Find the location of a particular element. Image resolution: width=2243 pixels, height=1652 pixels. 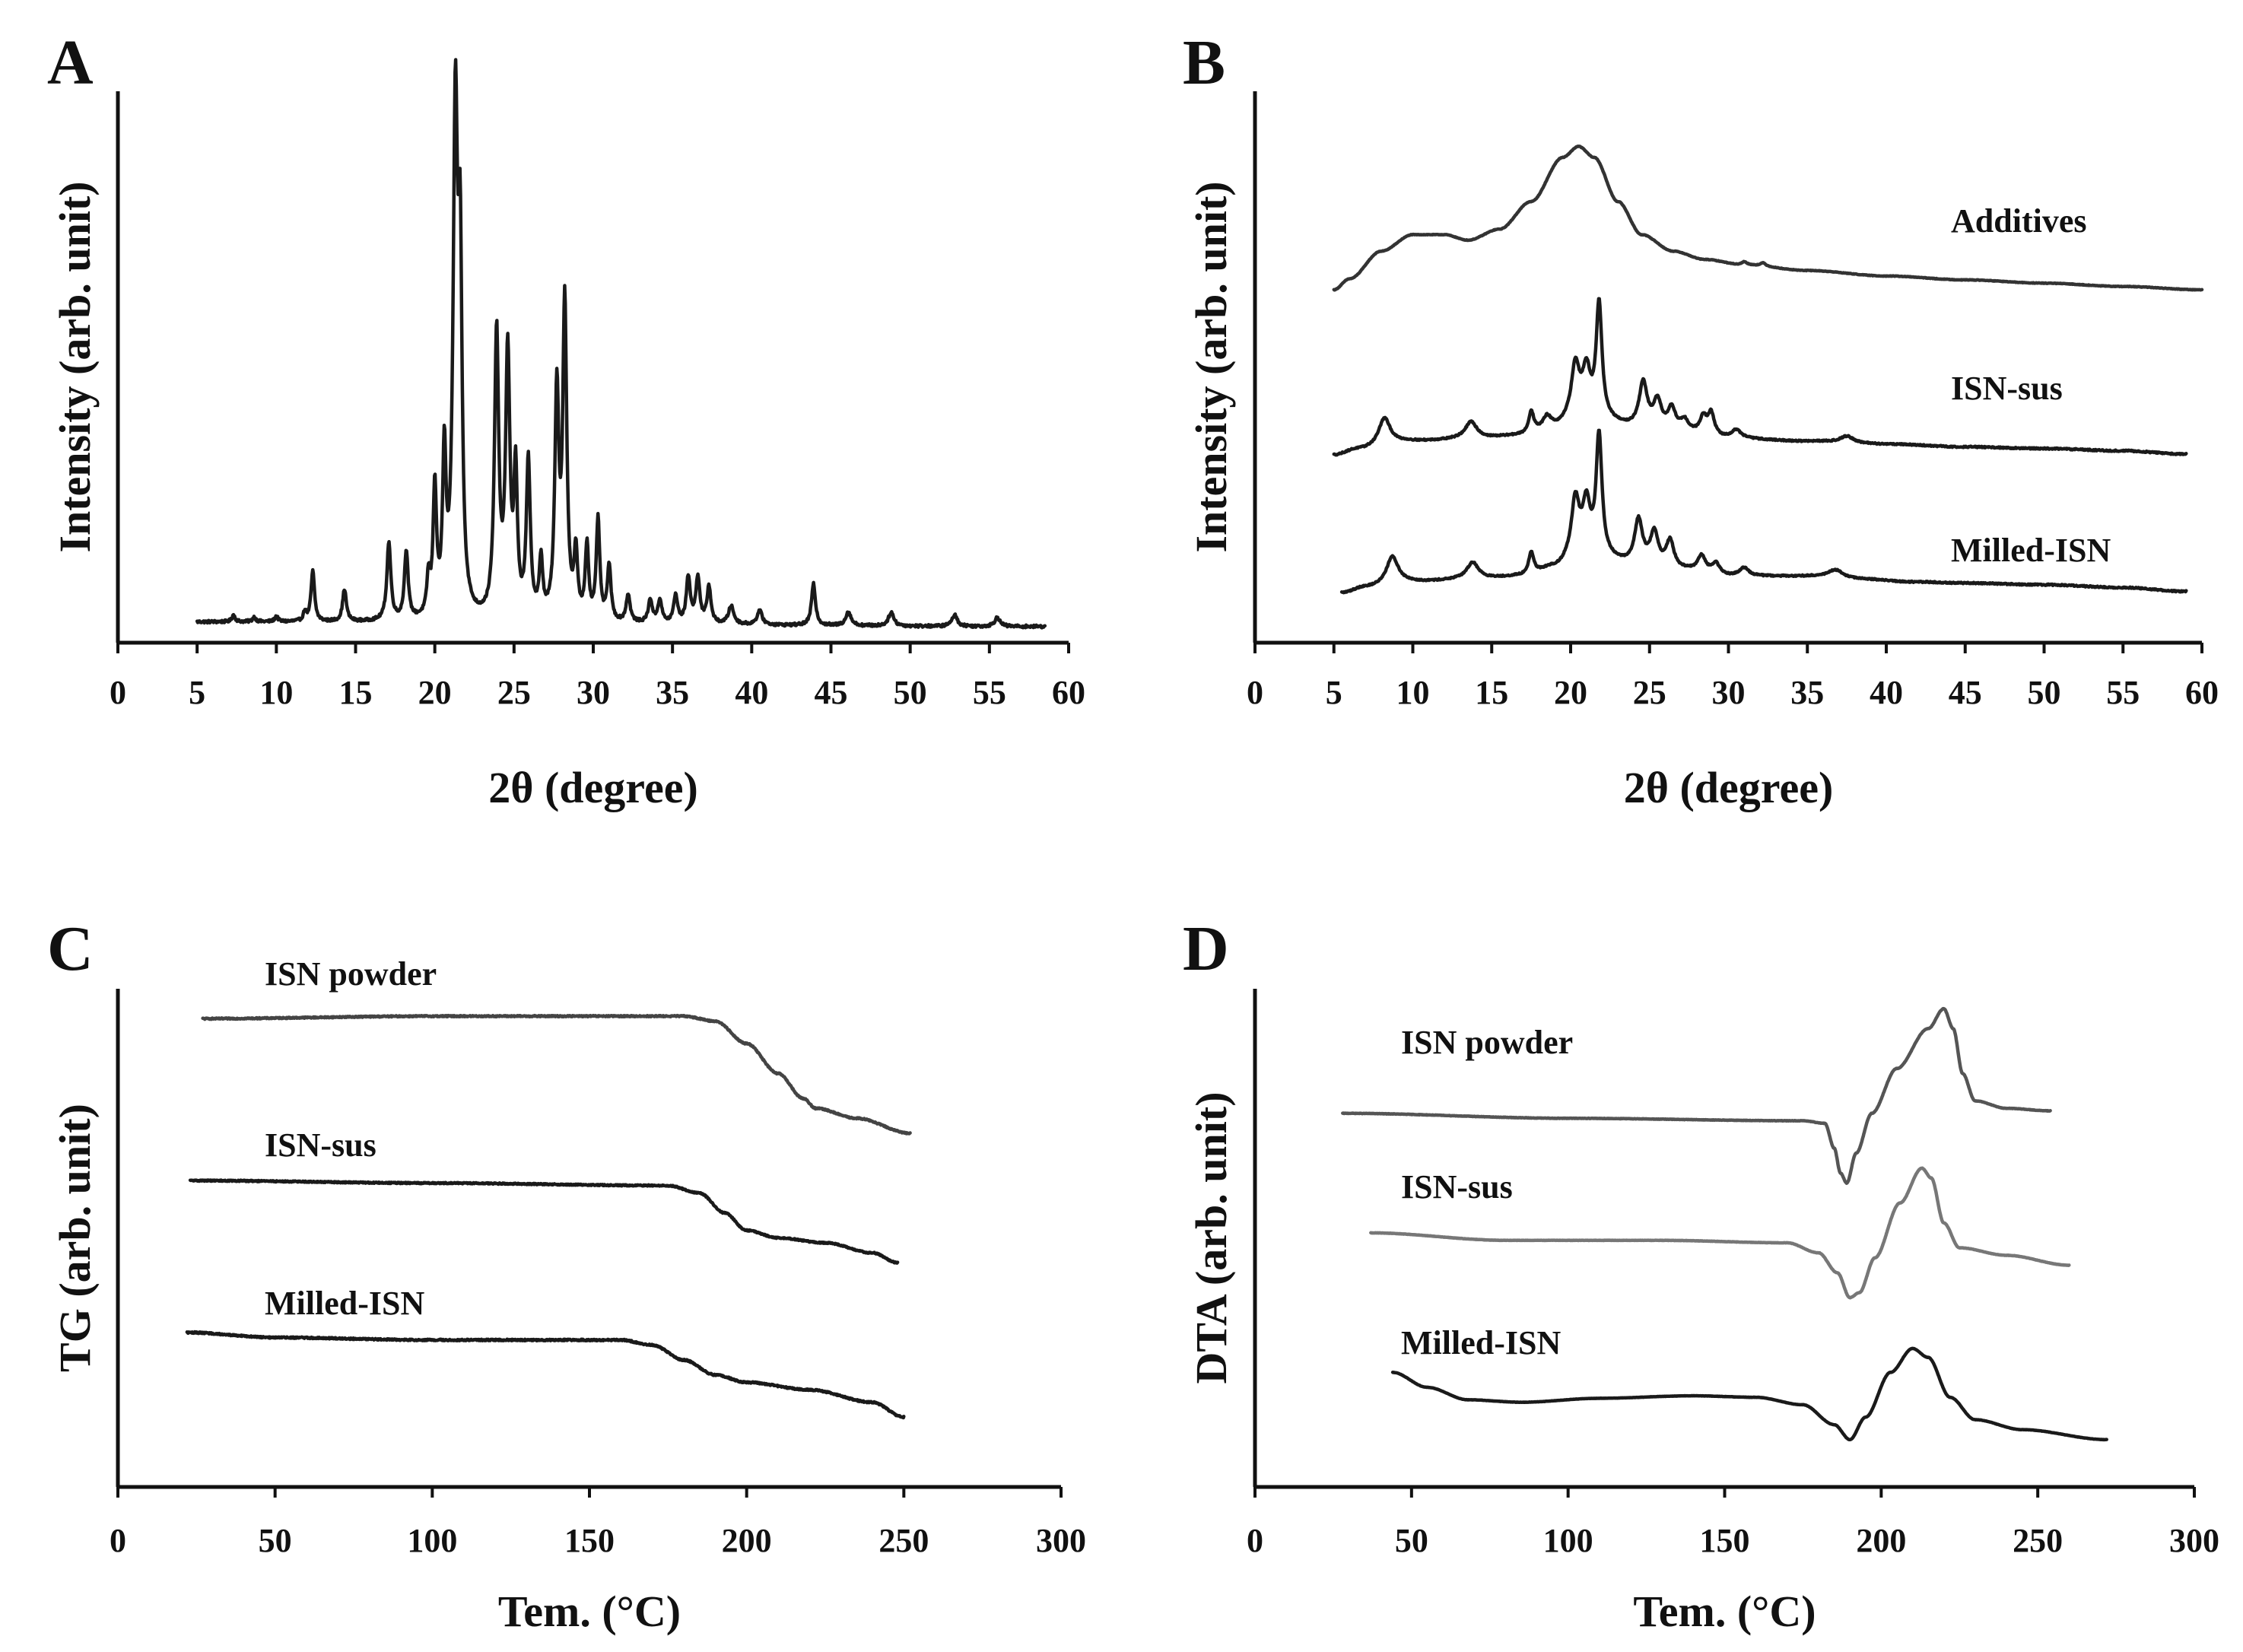

panel-letter: C is located at coordinates (70, 948).